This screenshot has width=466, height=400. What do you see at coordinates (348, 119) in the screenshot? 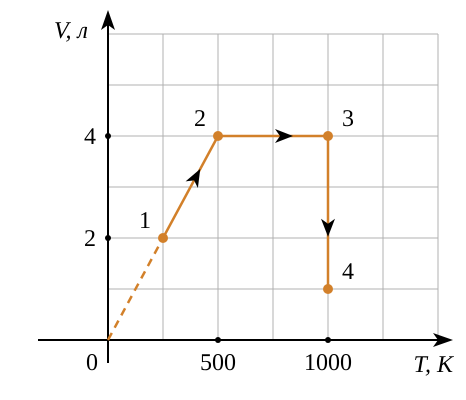
I see `annotation: 3` at bounding box center [348, 119].